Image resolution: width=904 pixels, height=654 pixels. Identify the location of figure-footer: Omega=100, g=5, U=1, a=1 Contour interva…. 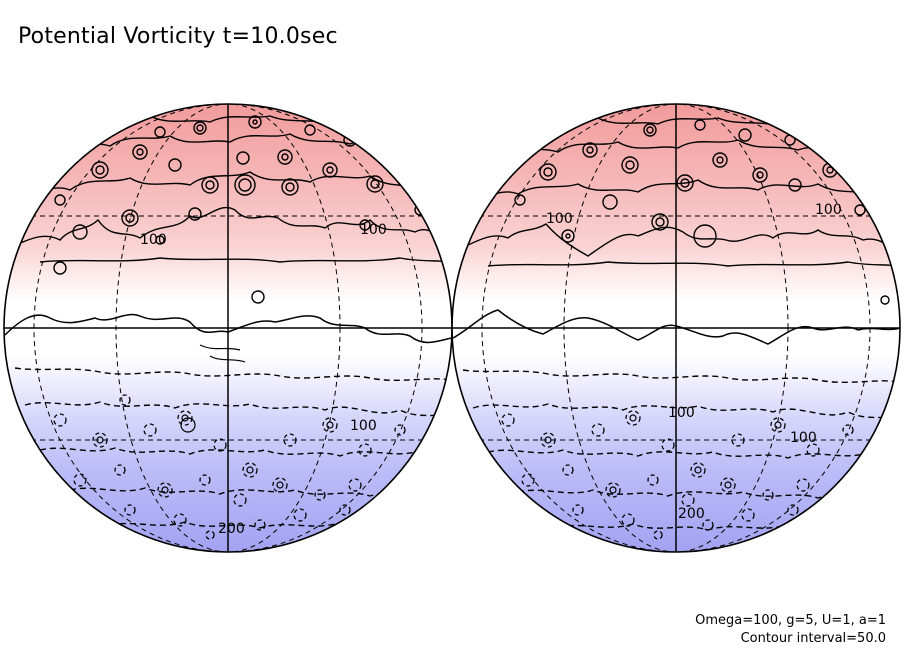
(790, 630).